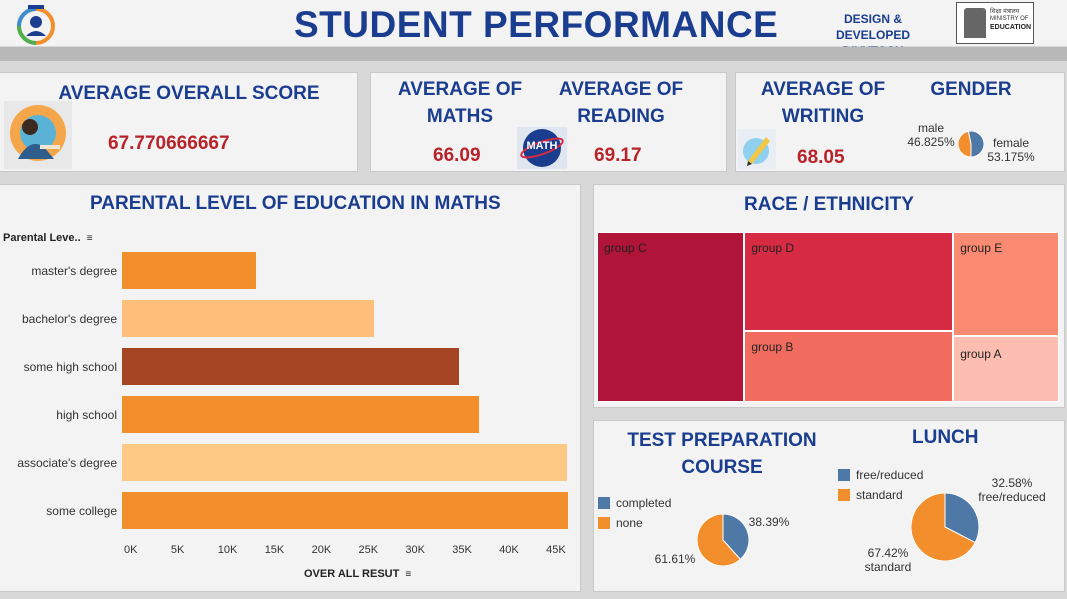  I want to click on pen-writing-icon, so click(757, 149).